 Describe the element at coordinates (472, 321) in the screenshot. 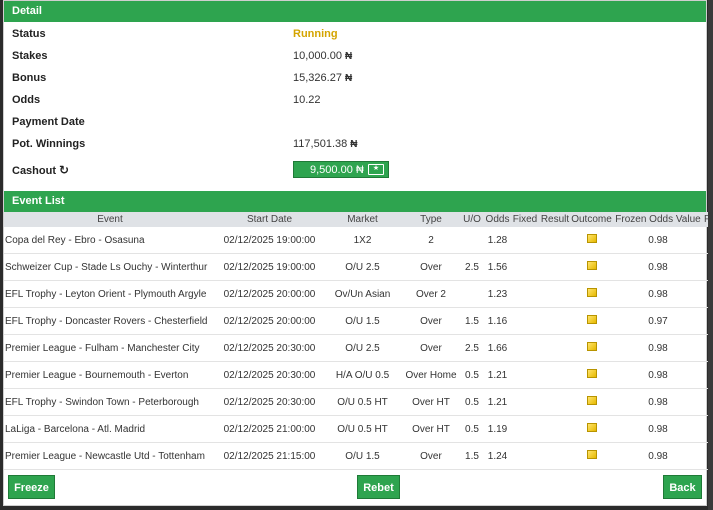

I see `uo-cell: 1.5` at that location.